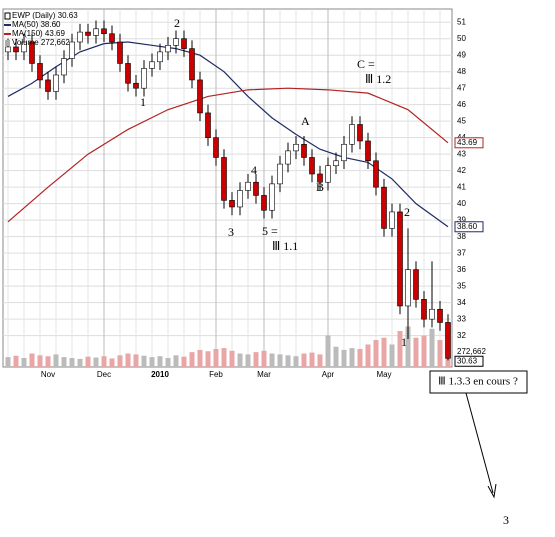 The height and width of the screenshot is (537, 555). Describe the element at coordinates (25, 42) in the screenshot. I see `legend-name: Volume` at that location.